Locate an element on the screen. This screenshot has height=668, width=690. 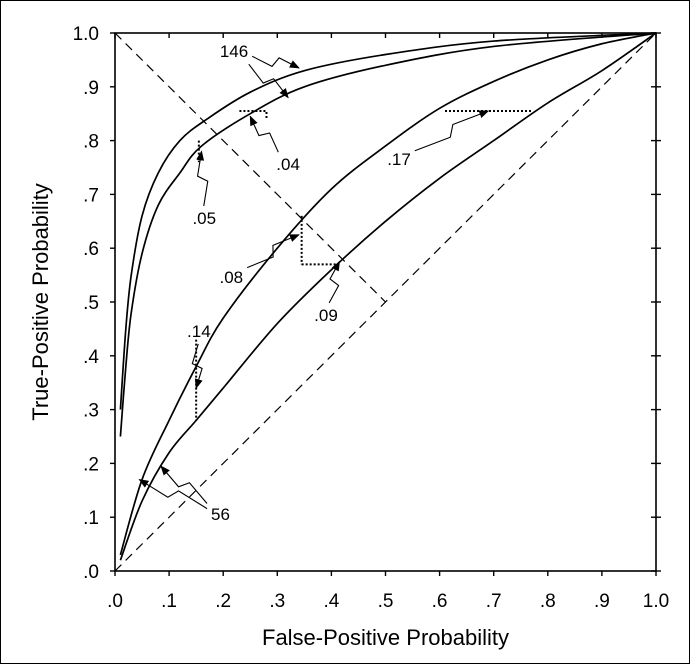
x-tick-label: .9 is located at coordinates (602, 601).